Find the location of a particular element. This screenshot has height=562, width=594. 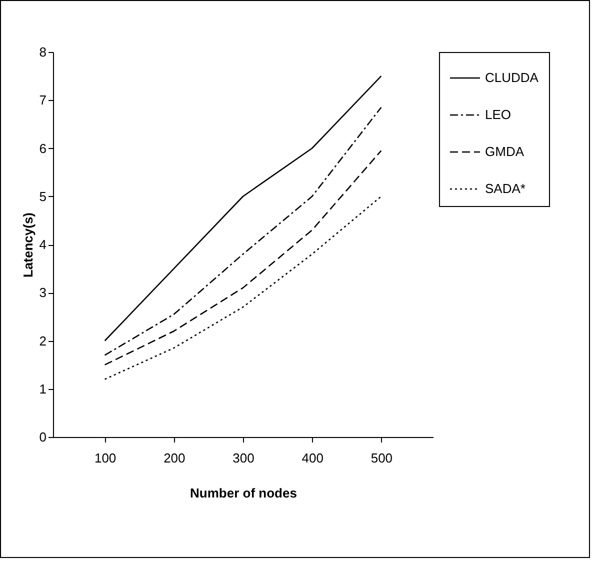

legend-label: GMDA is located at coordinates (504, 151).